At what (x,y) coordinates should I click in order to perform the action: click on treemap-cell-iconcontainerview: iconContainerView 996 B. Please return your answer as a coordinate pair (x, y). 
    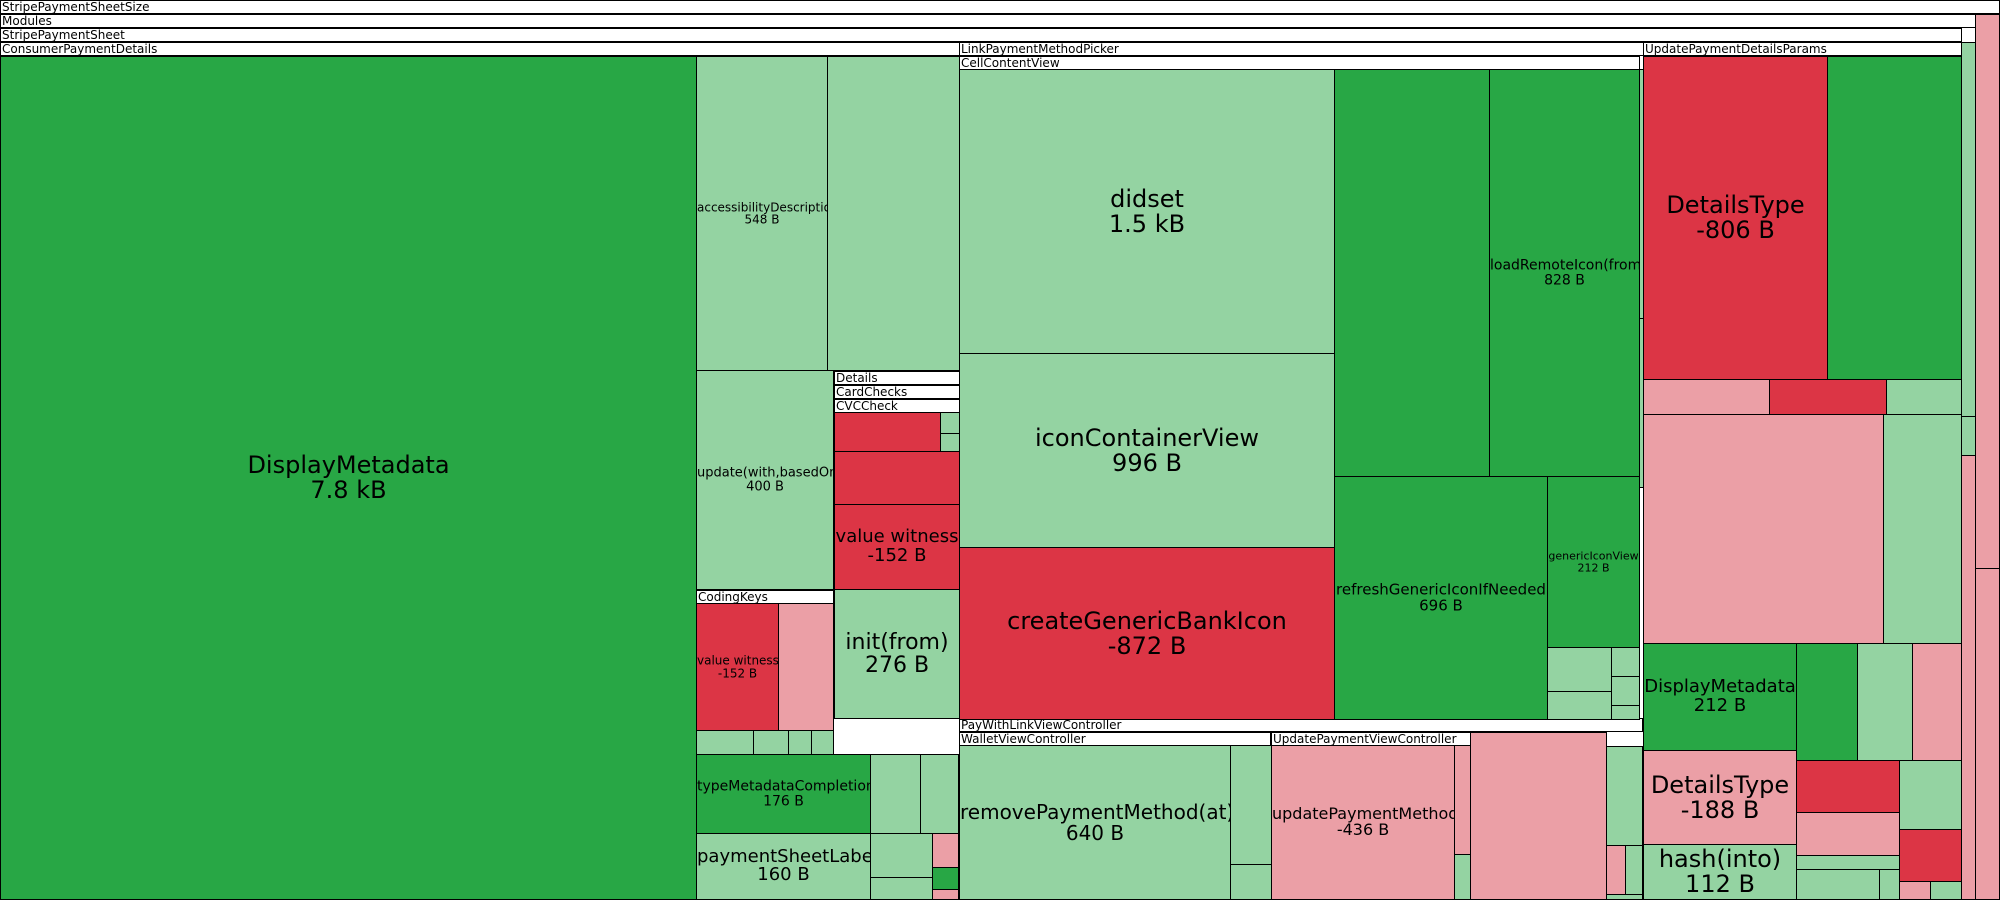
    Looking at the image, I should click on (1147, 450).